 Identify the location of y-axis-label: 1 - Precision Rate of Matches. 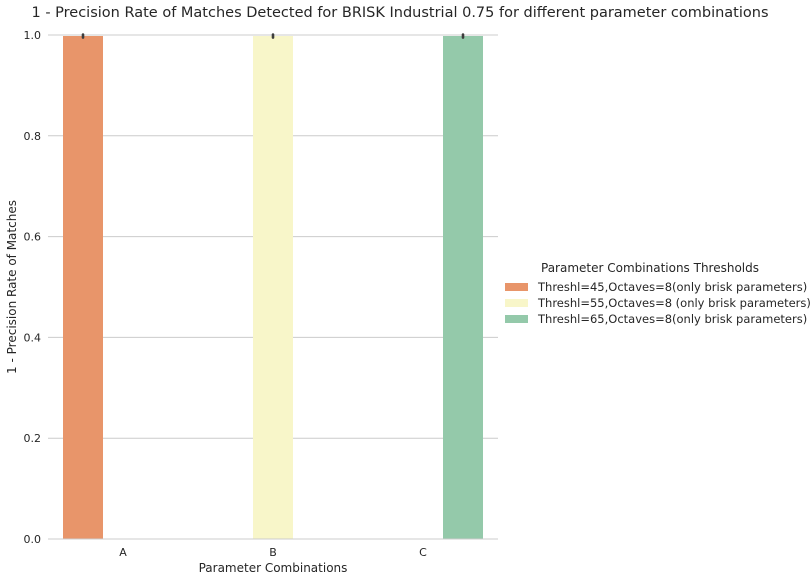
(12, 287).